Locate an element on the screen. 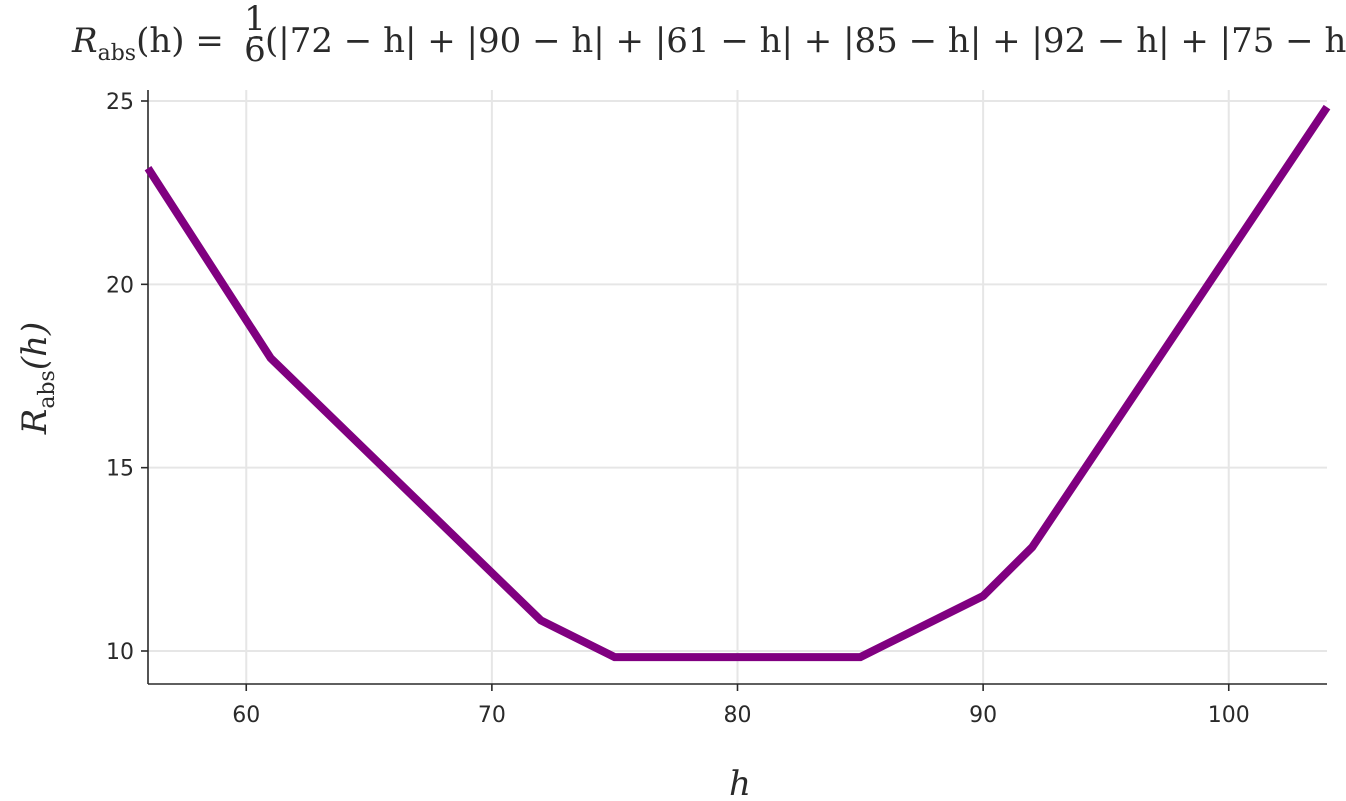 This screenshot has width=1346, height=801. x-axis-label: h is located at coordinates (740, 782).